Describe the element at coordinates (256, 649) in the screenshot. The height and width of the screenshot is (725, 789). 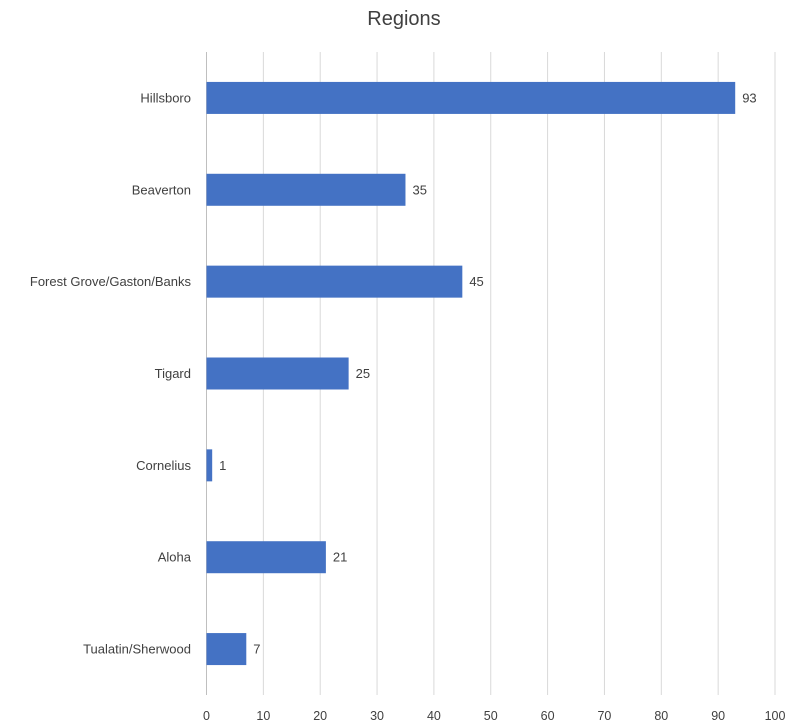
I see `data-label: 7` at that location.